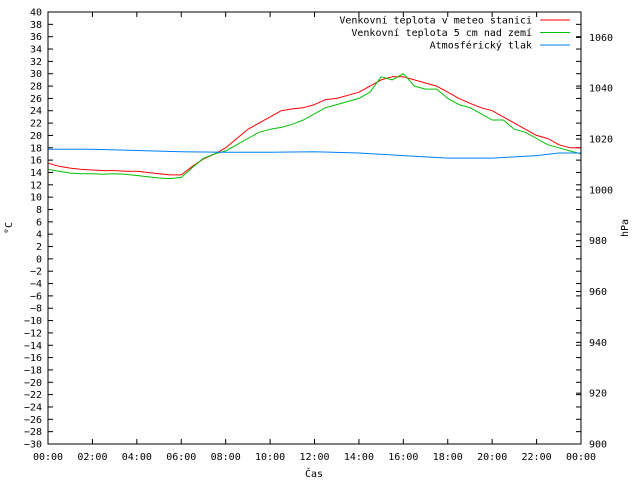 The height and width of the screenshot is (480, 640). Describe the element at coordinates (39, 235) in the screenshot. I see `y-left-tick-label: 4` at that location.